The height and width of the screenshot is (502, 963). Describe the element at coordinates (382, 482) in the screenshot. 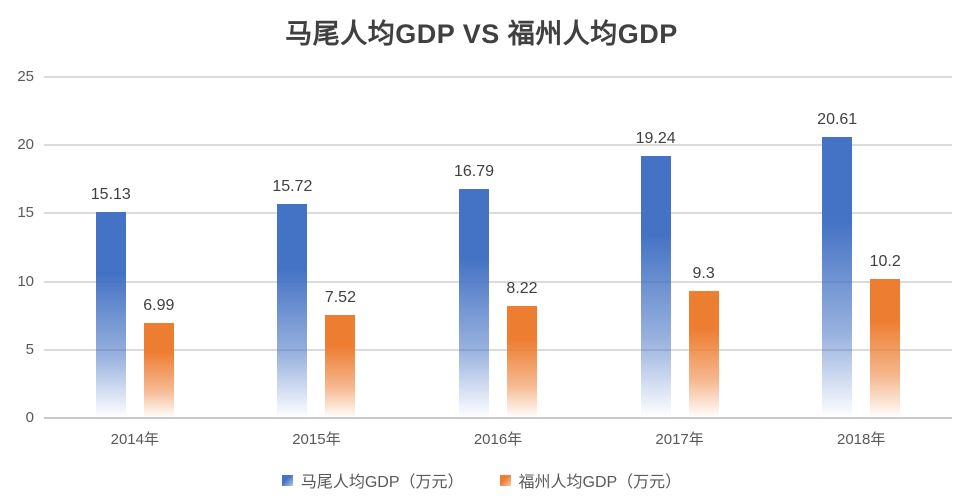

I see `legend-label: 马尾人均GDP（万元）` at that location.